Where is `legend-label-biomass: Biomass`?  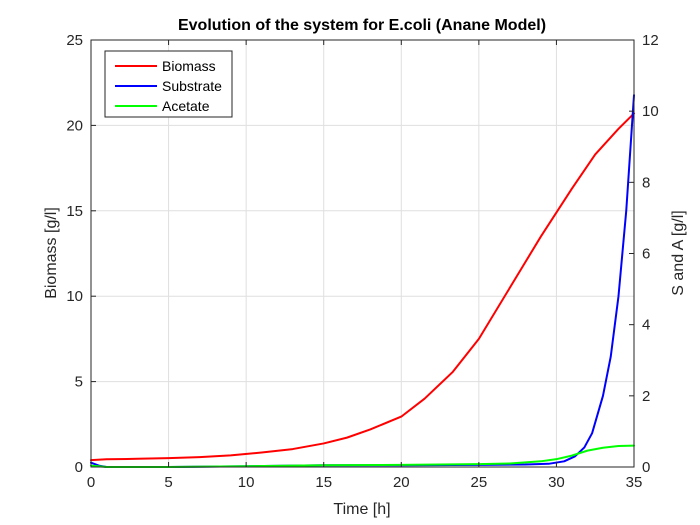
legend-label-biomass: Biomass is located at coordinates (189, 66).